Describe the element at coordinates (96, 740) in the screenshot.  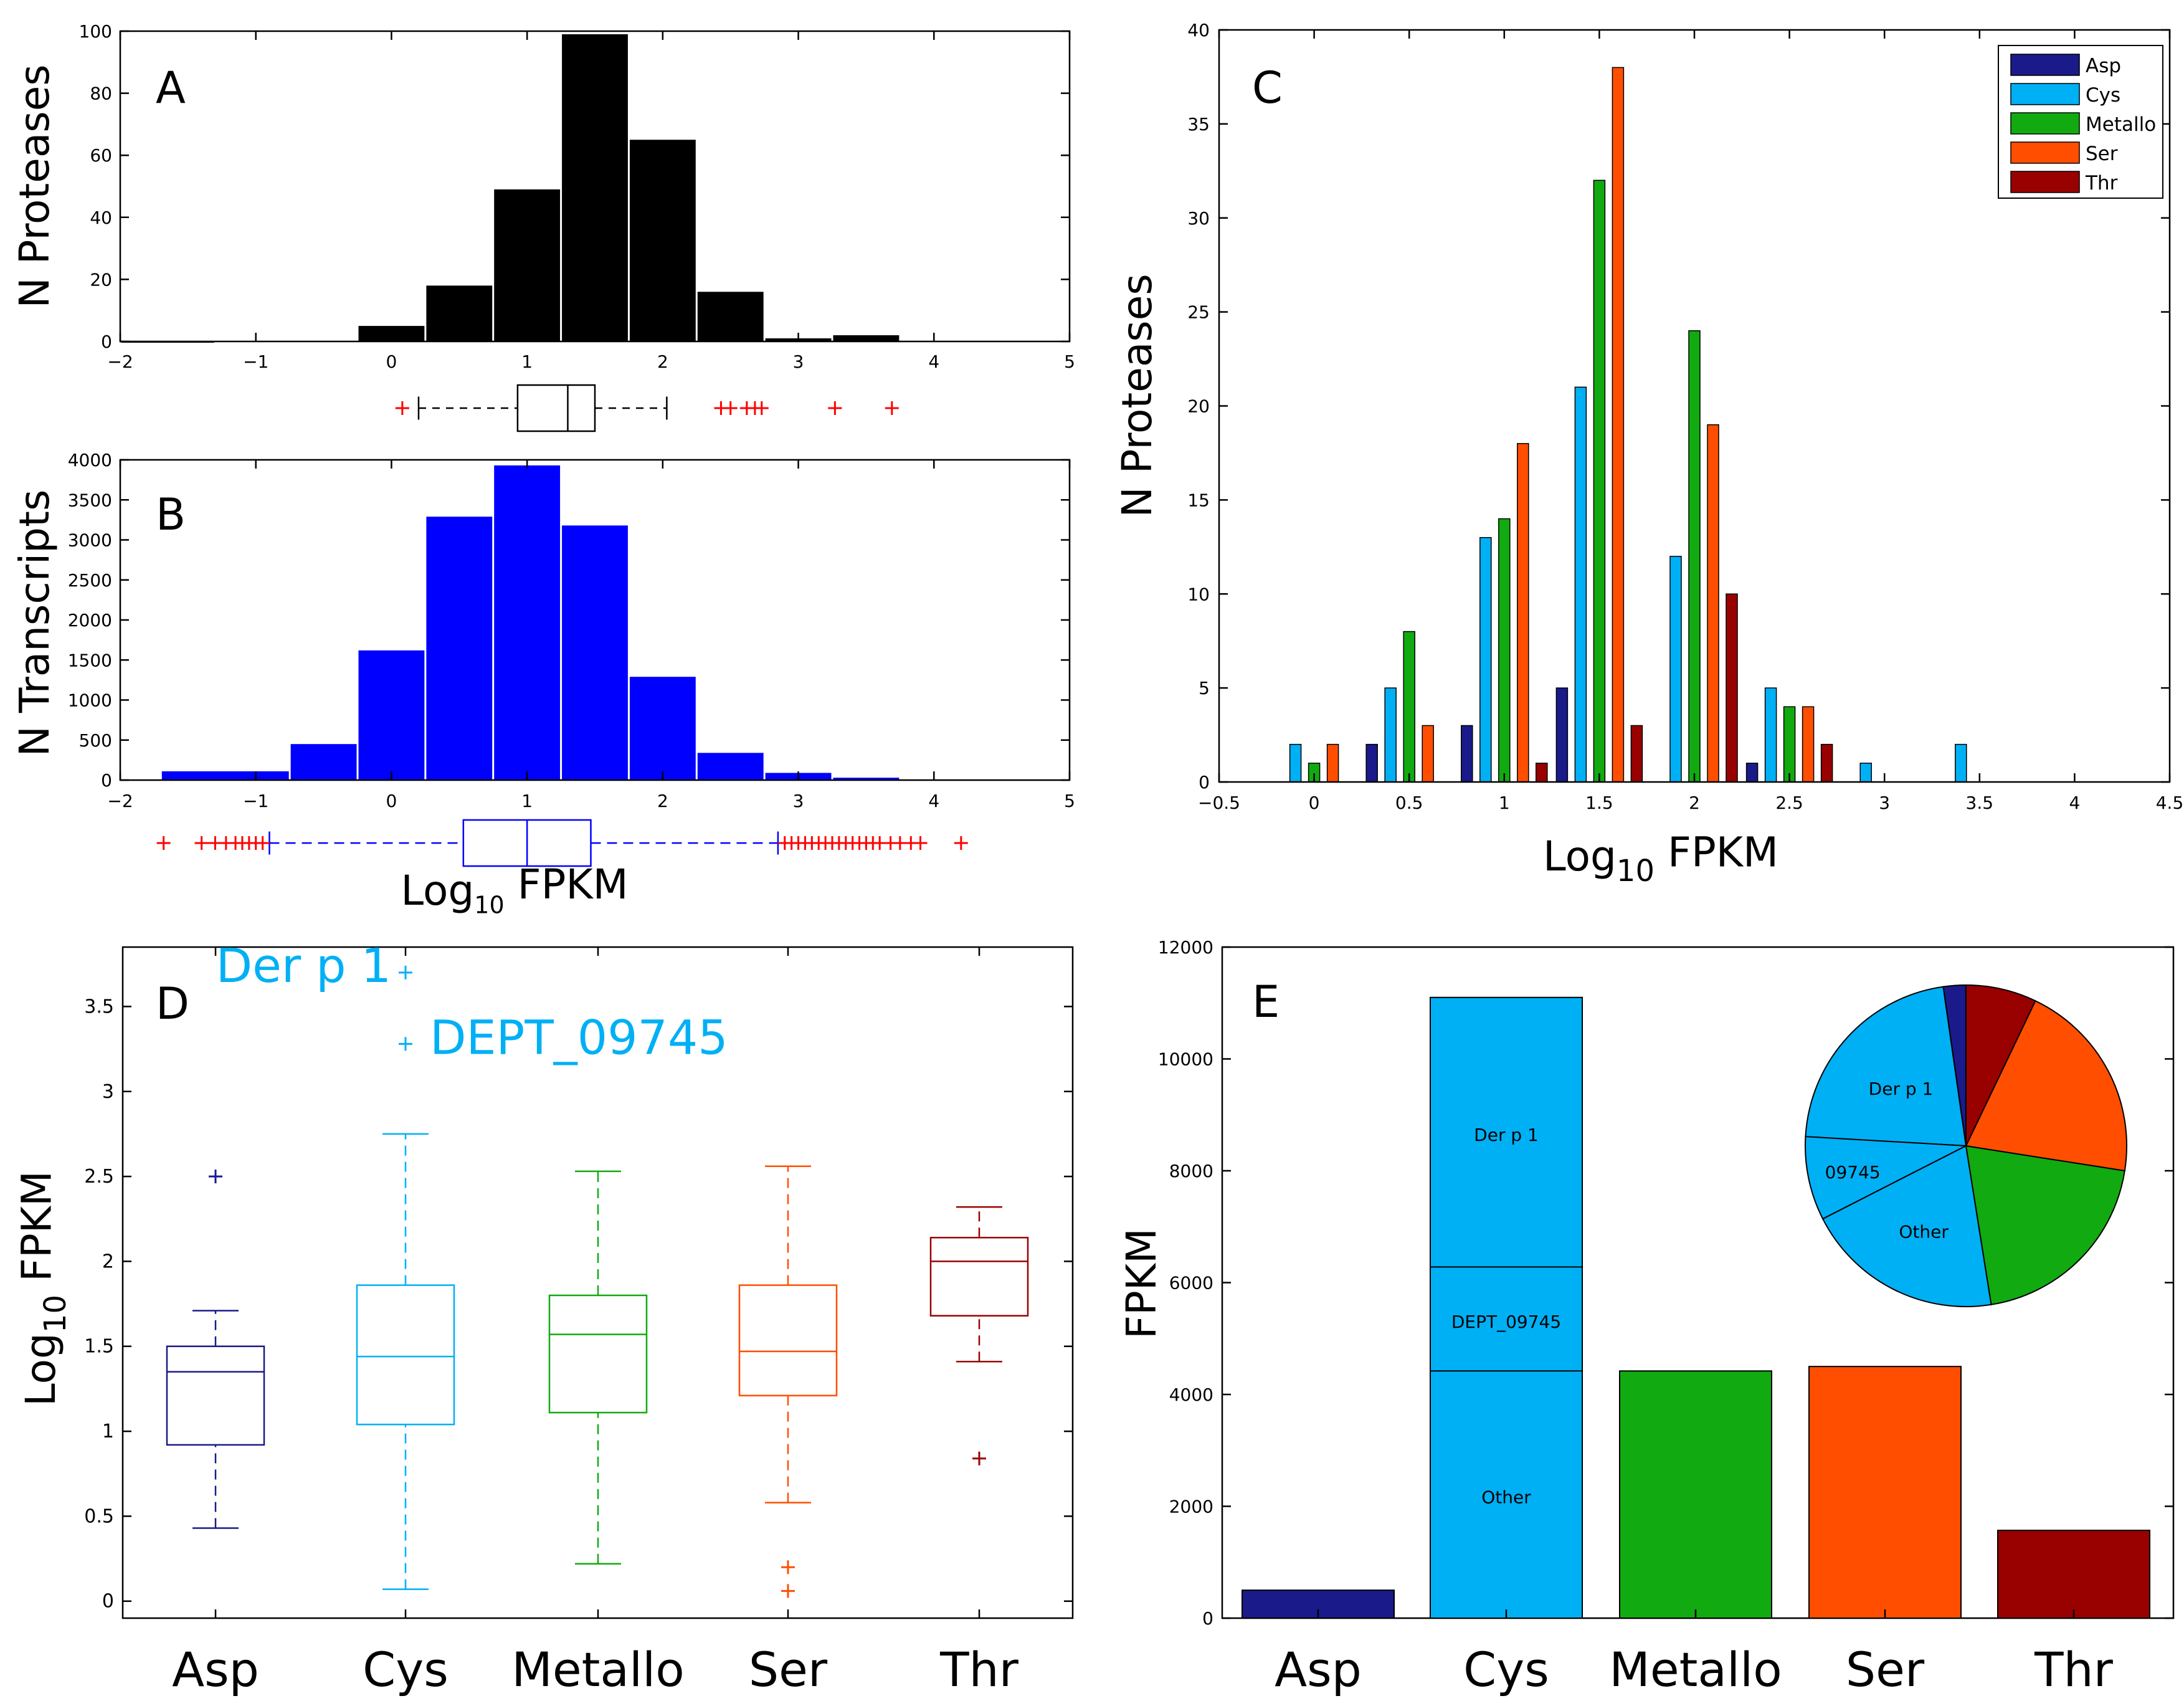
I see `panel-b-ytick-label: 500` at that location.